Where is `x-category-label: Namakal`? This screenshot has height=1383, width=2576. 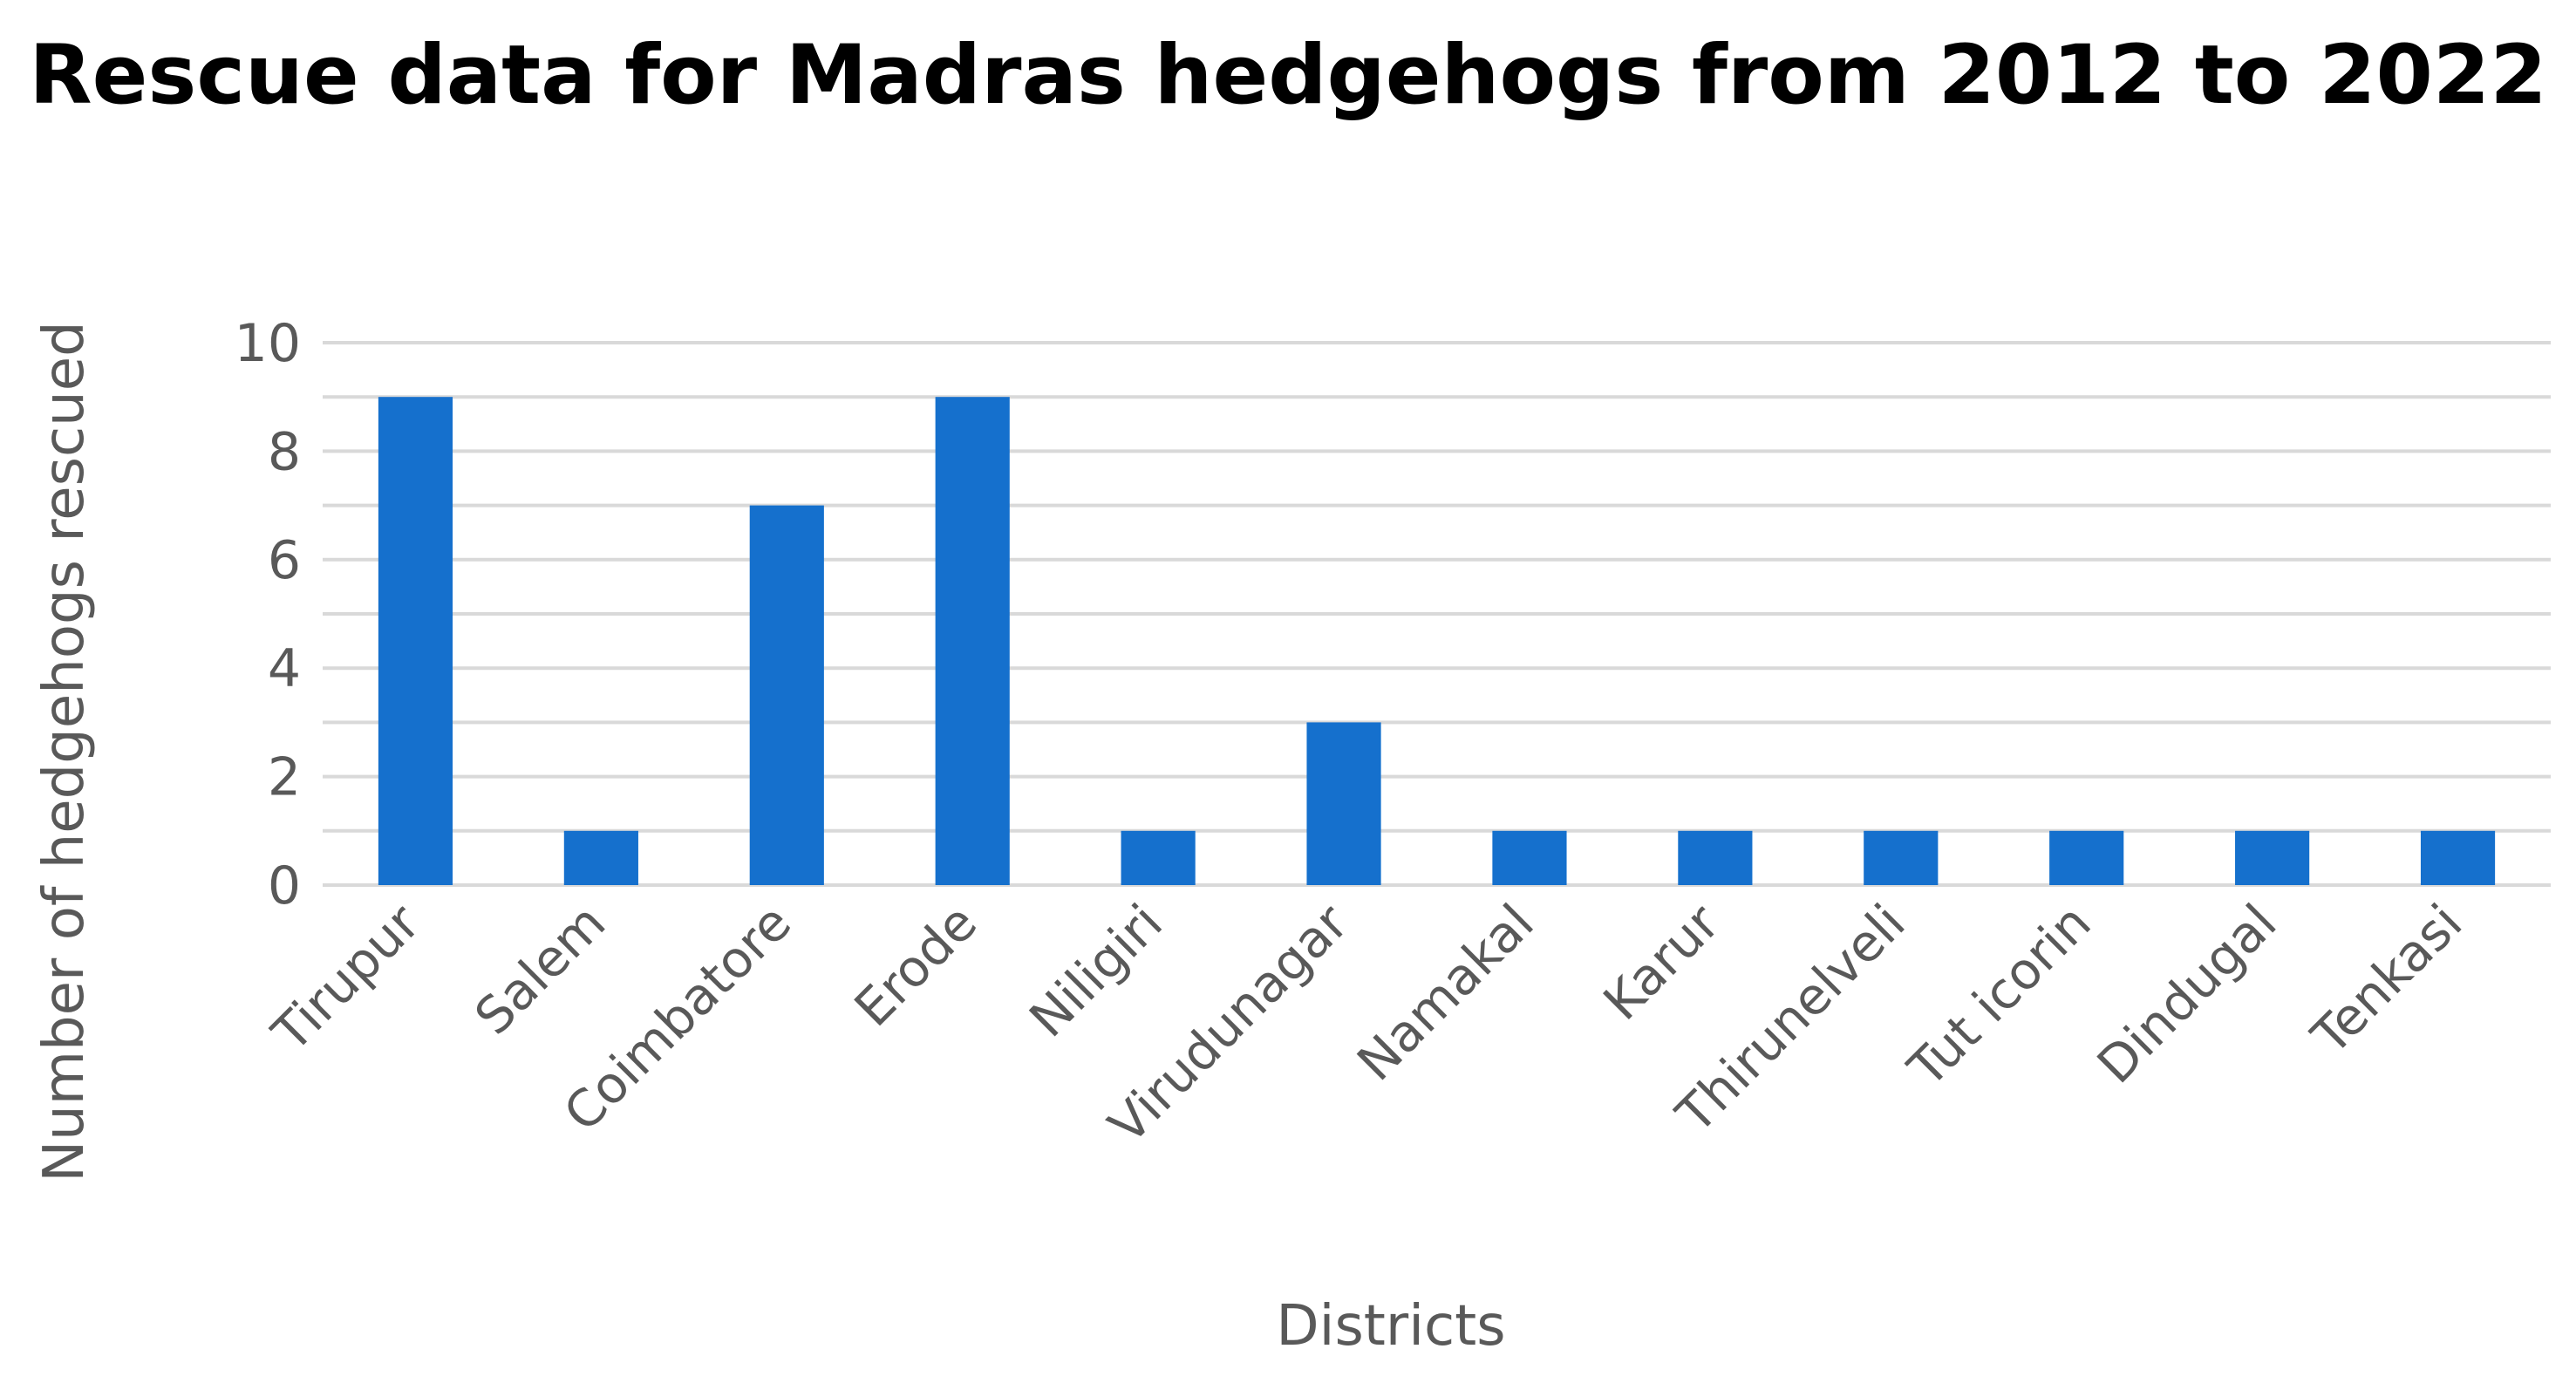
x-category-label: Namakal is located at coordinates (1446, 993).